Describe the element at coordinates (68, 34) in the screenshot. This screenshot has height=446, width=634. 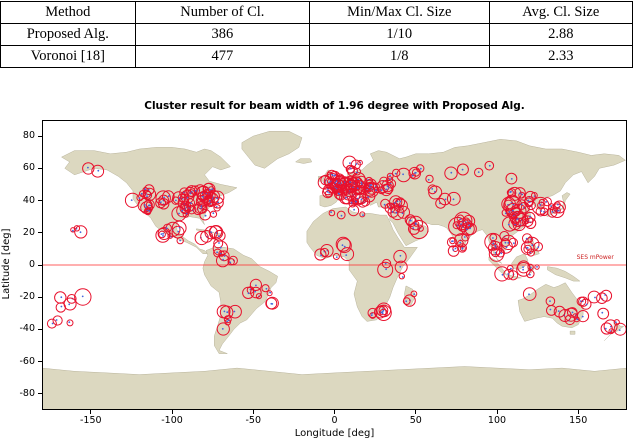
I see `table-cell: Proposed Alg.` at that location.